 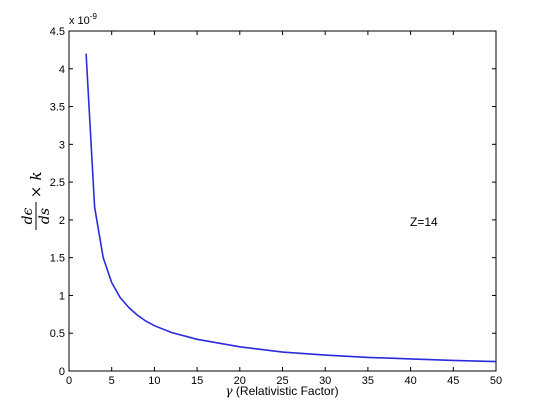 I want to click on y-tick-label-9: 4.5, so click(x=57, y=32).